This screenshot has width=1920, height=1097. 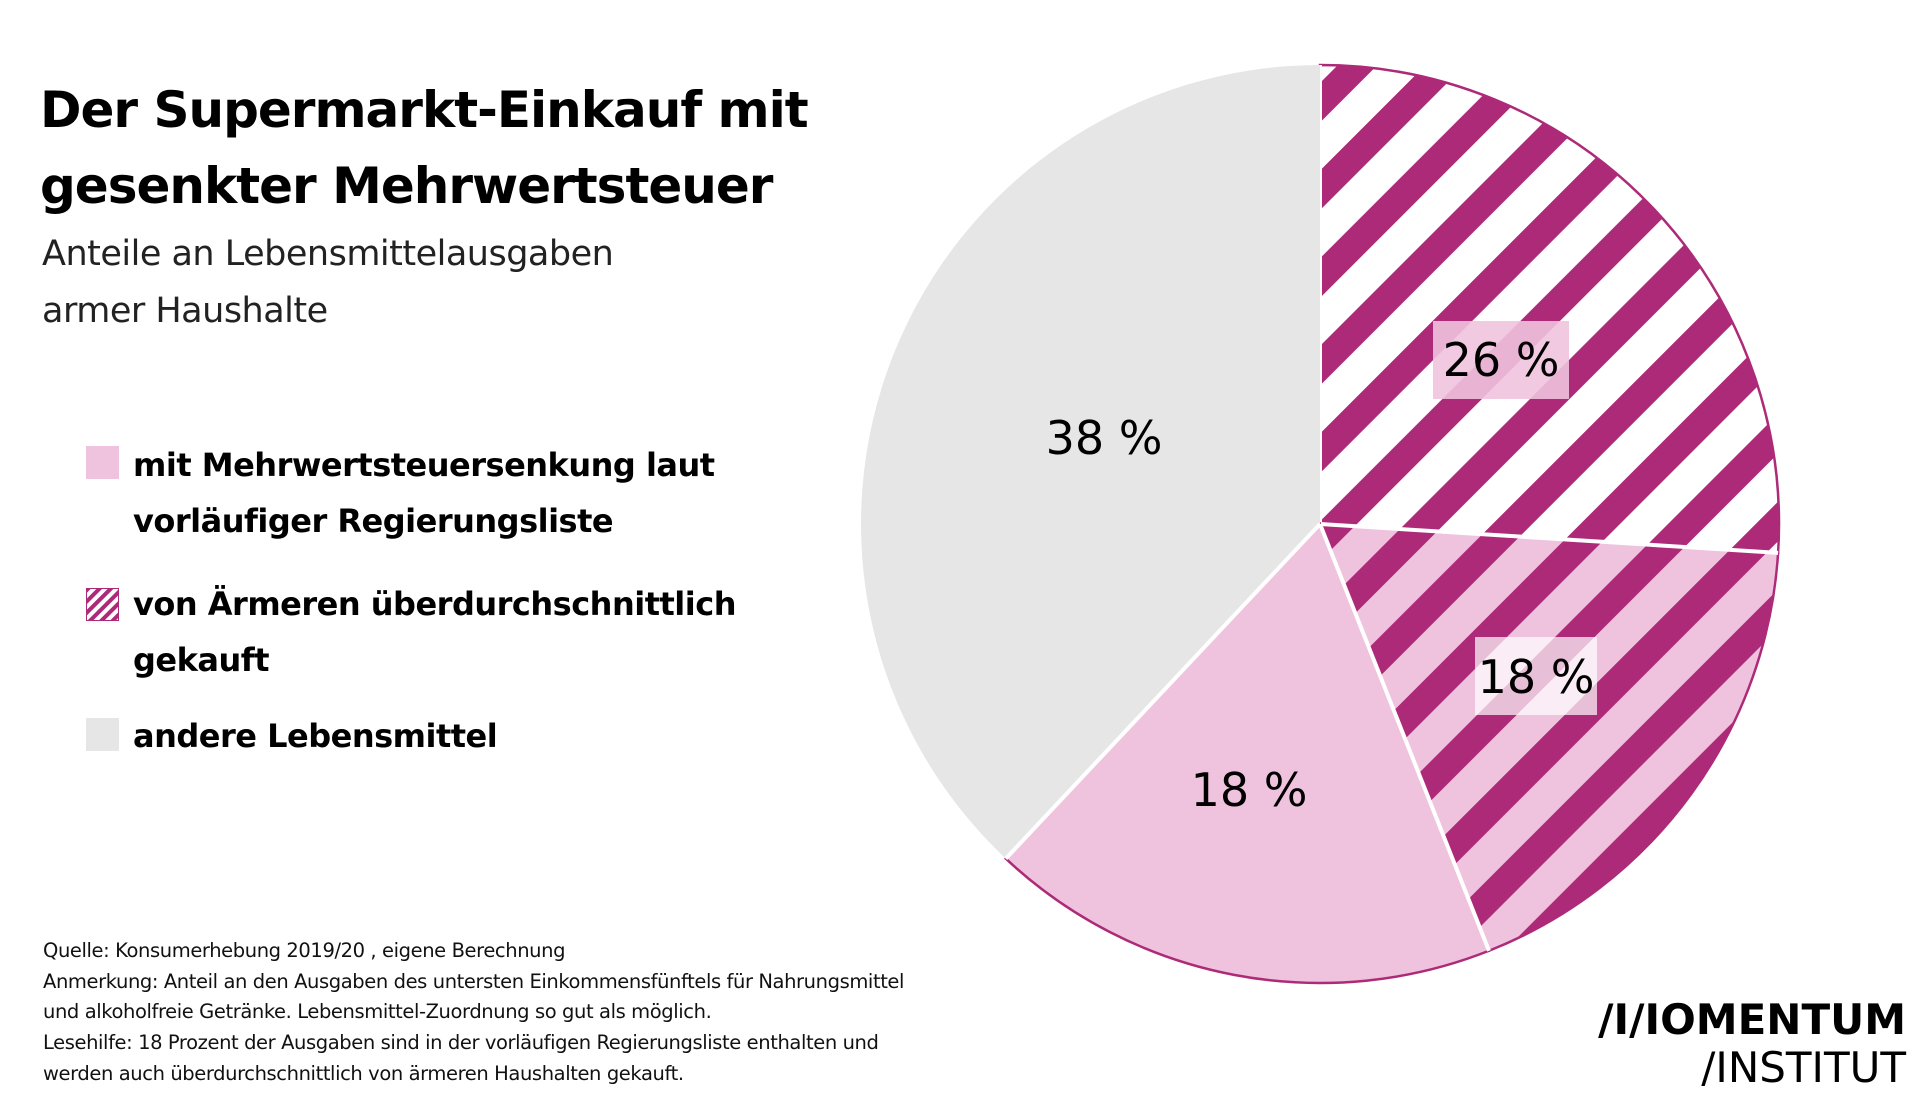 I want to click on legend-label: von Ärmeren überdurchschnittlich, so click(x=434, y=604).